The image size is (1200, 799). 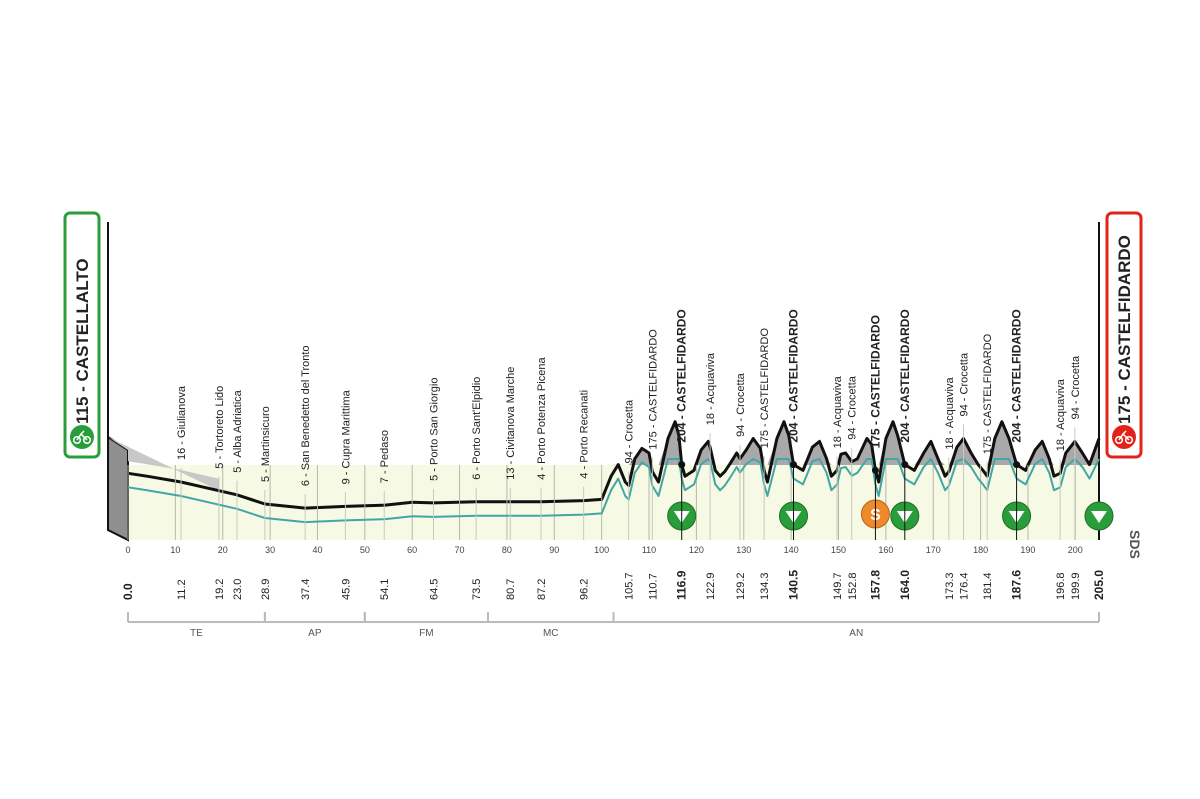 I want to click on km-label: 0.0, so click(x=128, y=591).